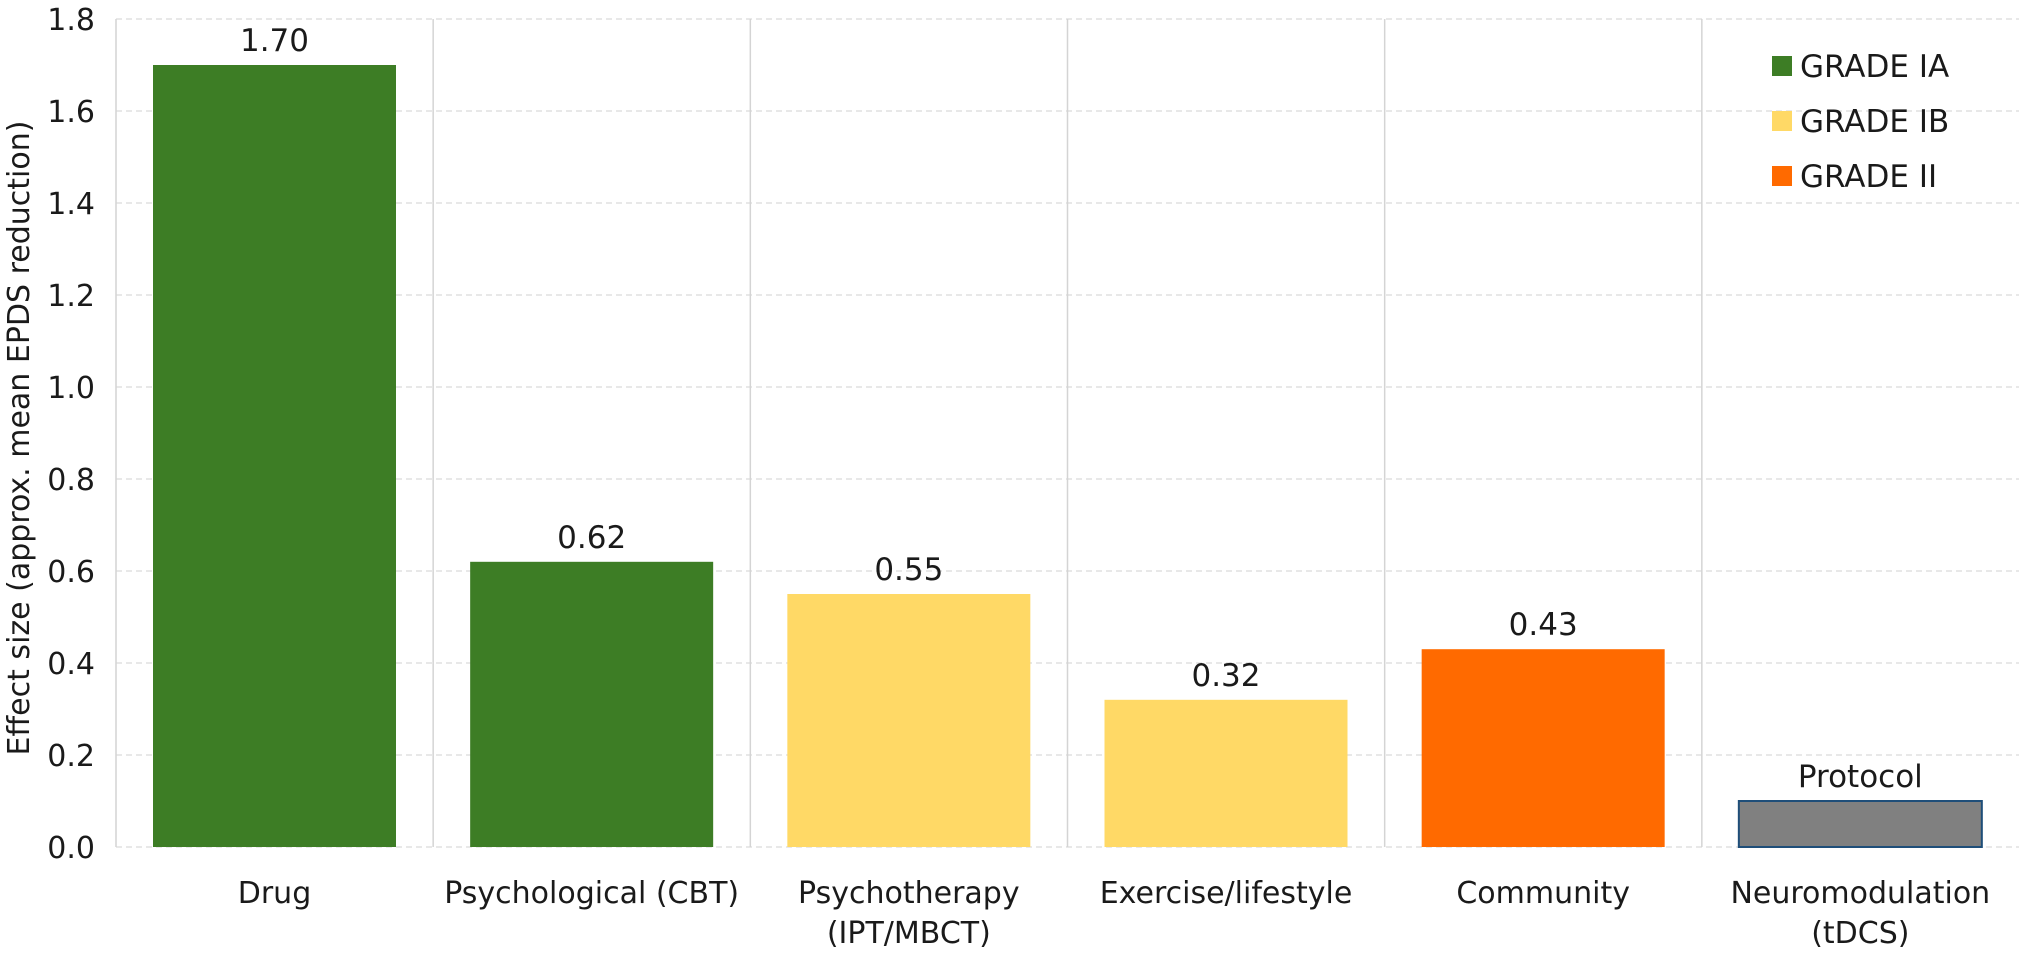  What do you see at coordinates (1543, 893) in the screenshot?
I see `x-tick-label: Community` at bounding box center [1543, 893].